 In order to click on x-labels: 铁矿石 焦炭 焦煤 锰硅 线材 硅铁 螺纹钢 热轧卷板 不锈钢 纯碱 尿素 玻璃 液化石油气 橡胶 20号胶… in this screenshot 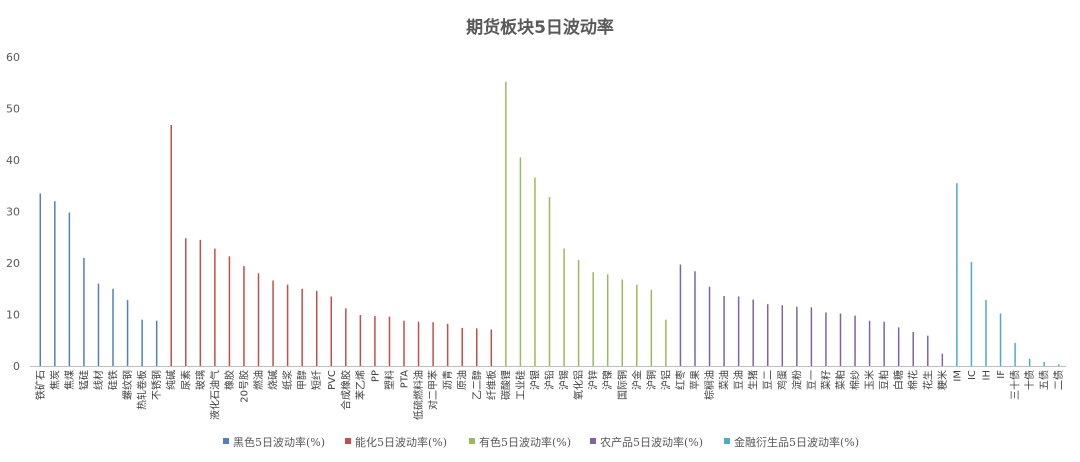, I will do `click(549, 395)`.